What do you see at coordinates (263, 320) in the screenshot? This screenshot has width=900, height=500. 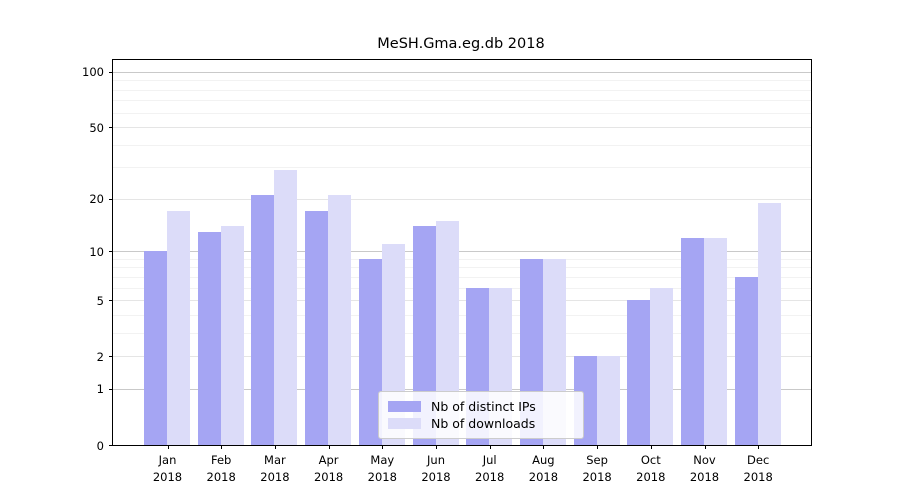 I see `bar-distinct-ips-mar` at bounding box center [263, 320].